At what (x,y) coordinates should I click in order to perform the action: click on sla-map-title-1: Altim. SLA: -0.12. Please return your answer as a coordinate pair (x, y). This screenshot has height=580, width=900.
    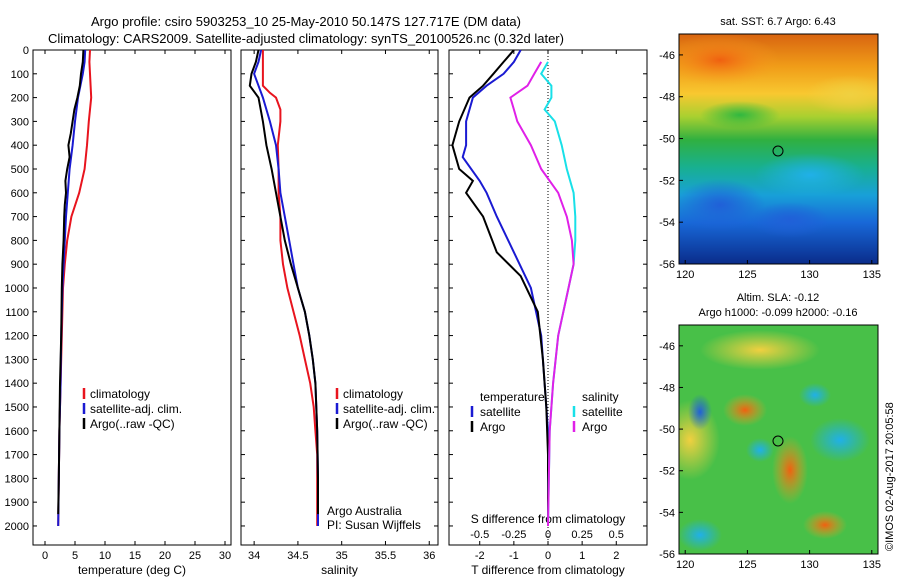
    Looking at the image, I should click on (778, 298).